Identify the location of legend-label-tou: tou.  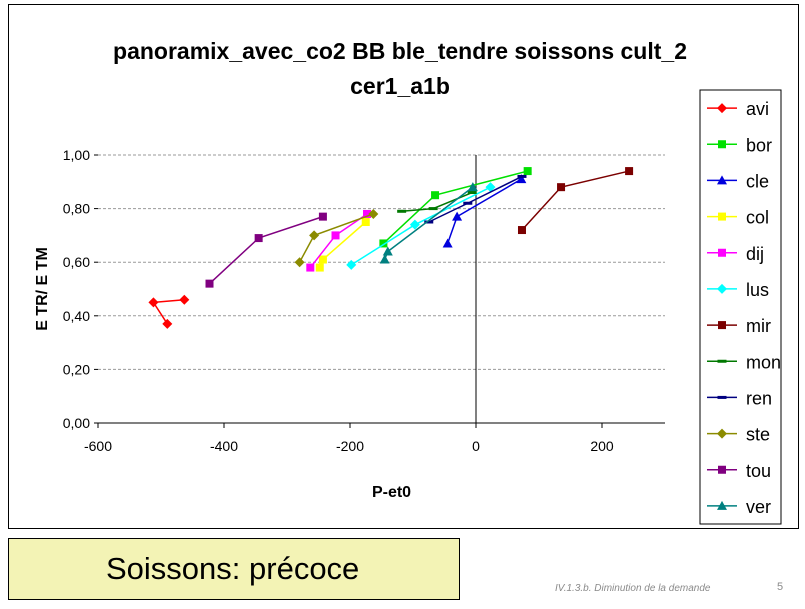
(758, 471).